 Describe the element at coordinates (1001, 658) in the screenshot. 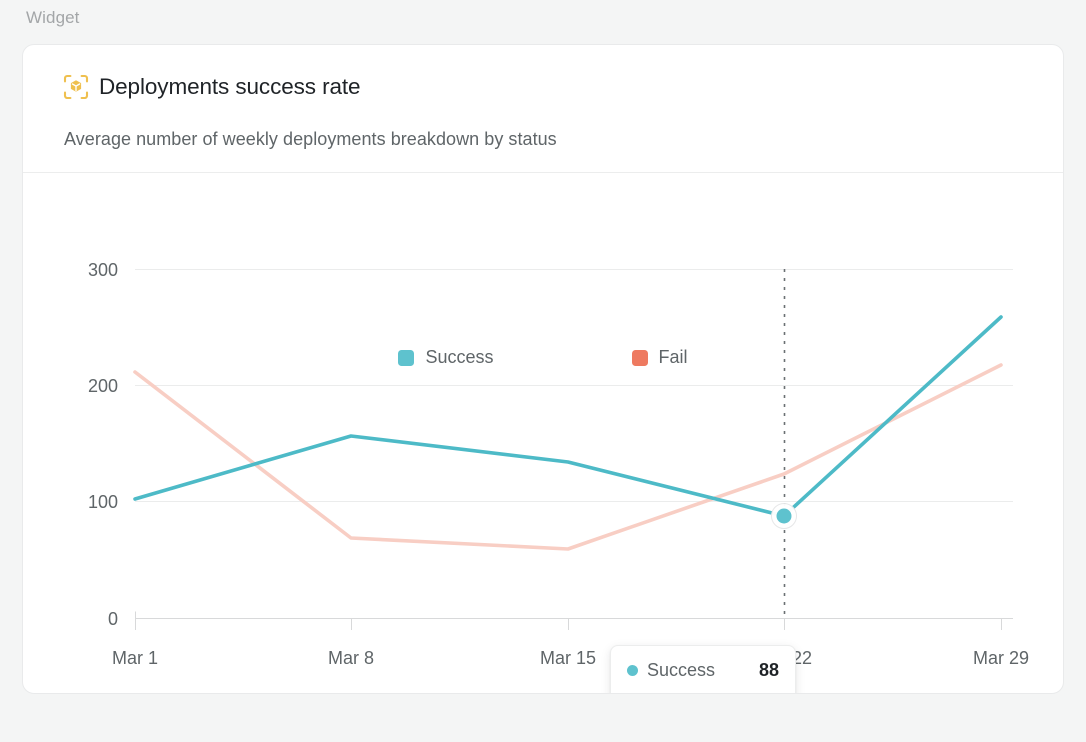

I see `x-tick-label: Mar 29` at that location.